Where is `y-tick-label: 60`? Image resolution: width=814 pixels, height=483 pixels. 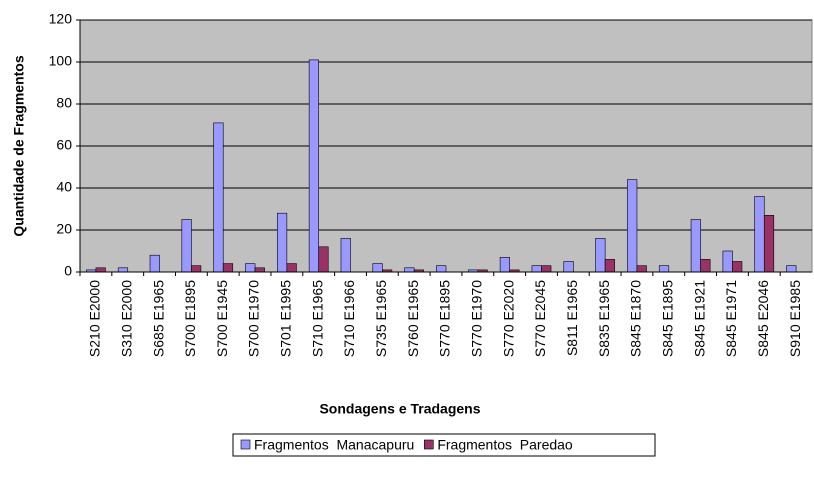 y-tick-label: 60 is located at coordinates (64, 145).